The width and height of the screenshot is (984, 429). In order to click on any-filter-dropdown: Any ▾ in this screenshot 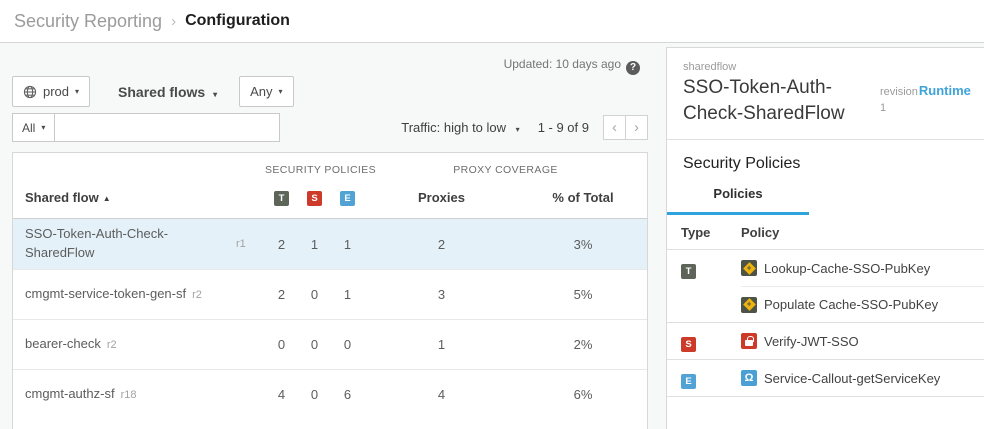, I will do `click(266, 91)`.